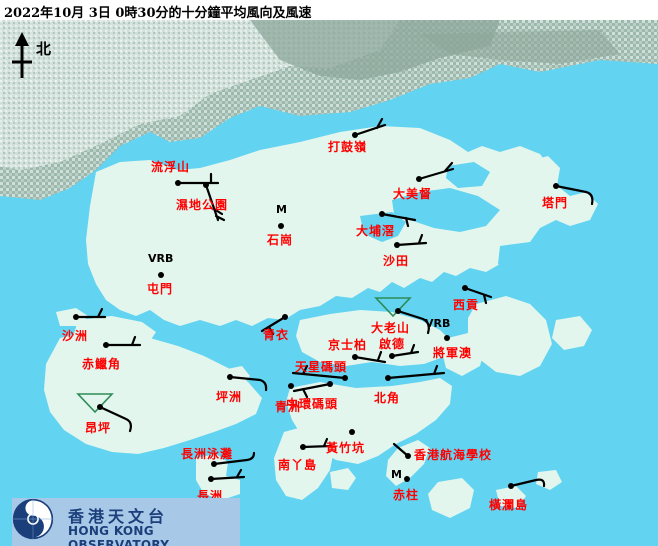 The height and width of the screenshot is (546, 658). I want to click on station-label: 坪洲, so click(229, 397).